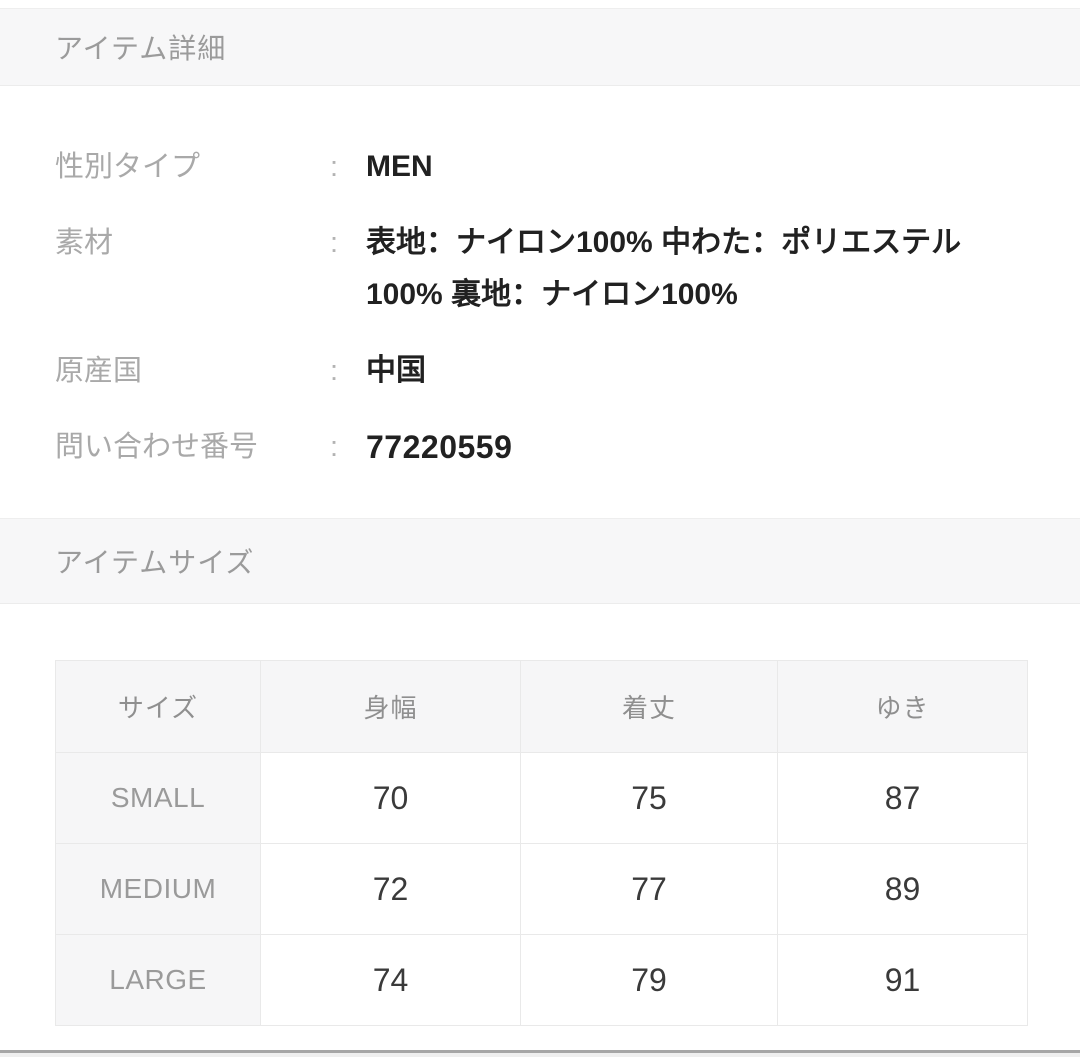 Image resolution: width=1080 pixels, height=1057 pixels. I want to click on cell-sleeve: 87, so click(902, 798).